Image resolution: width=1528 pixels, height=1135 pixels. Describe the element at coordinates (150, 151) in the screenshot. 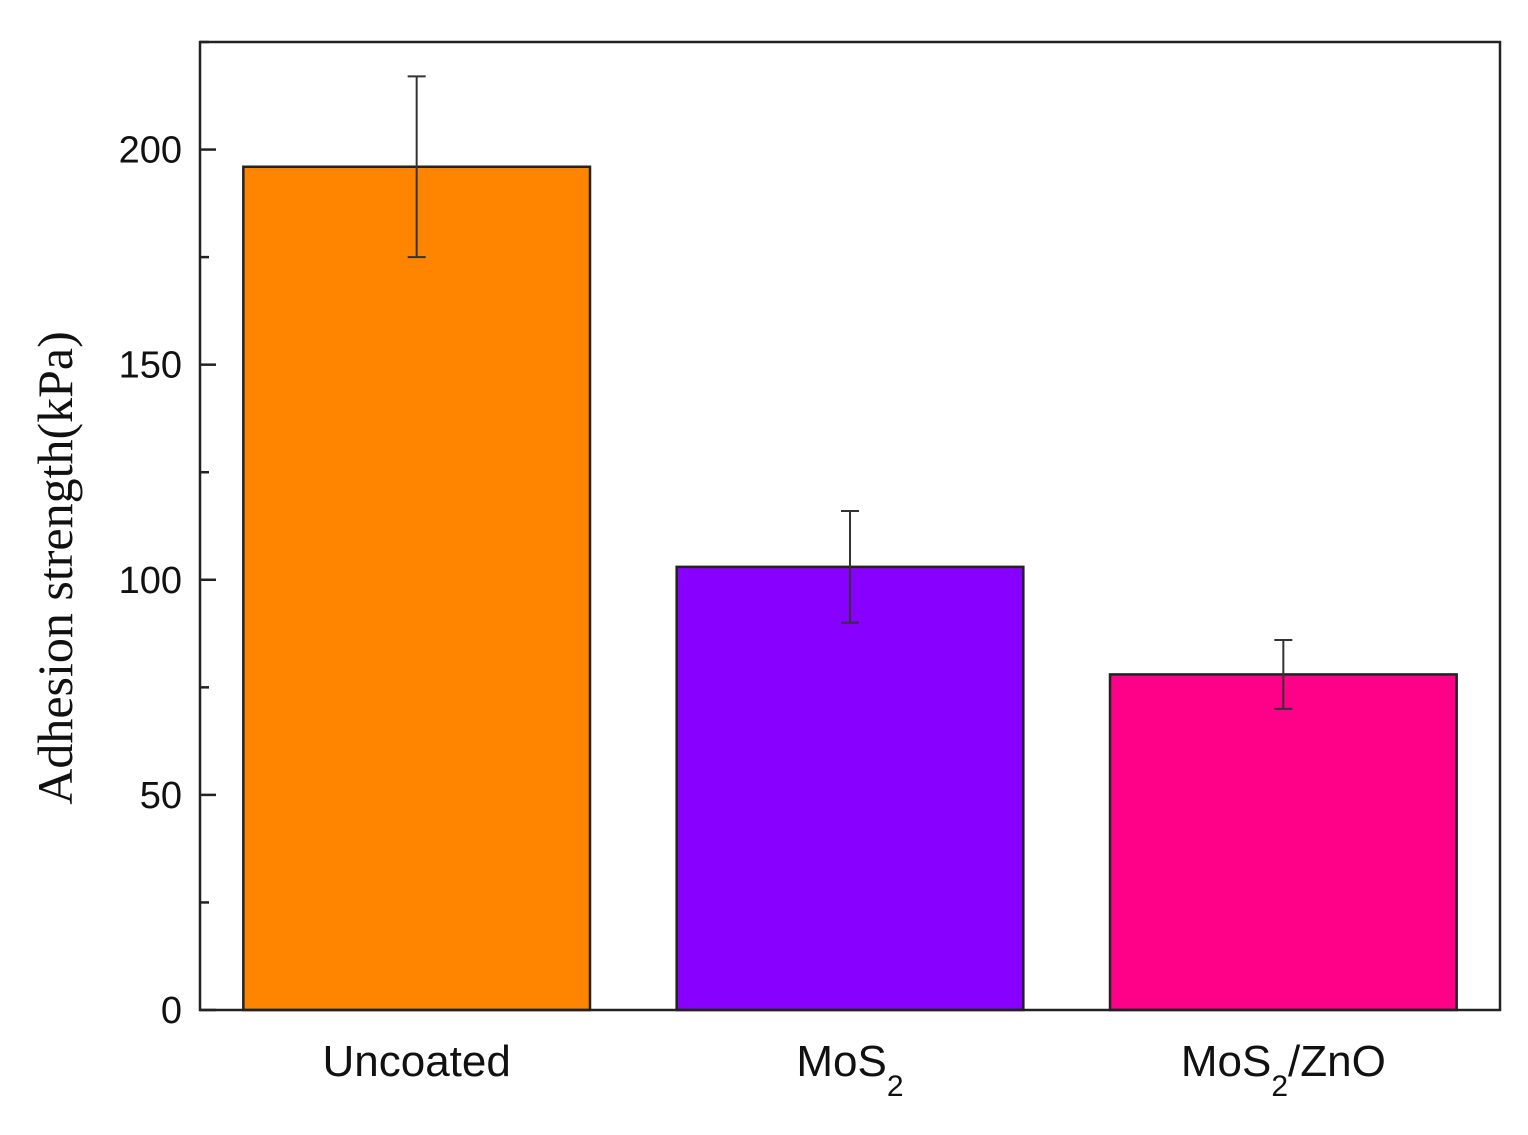

I see `y-tick-label: 200` at that location.